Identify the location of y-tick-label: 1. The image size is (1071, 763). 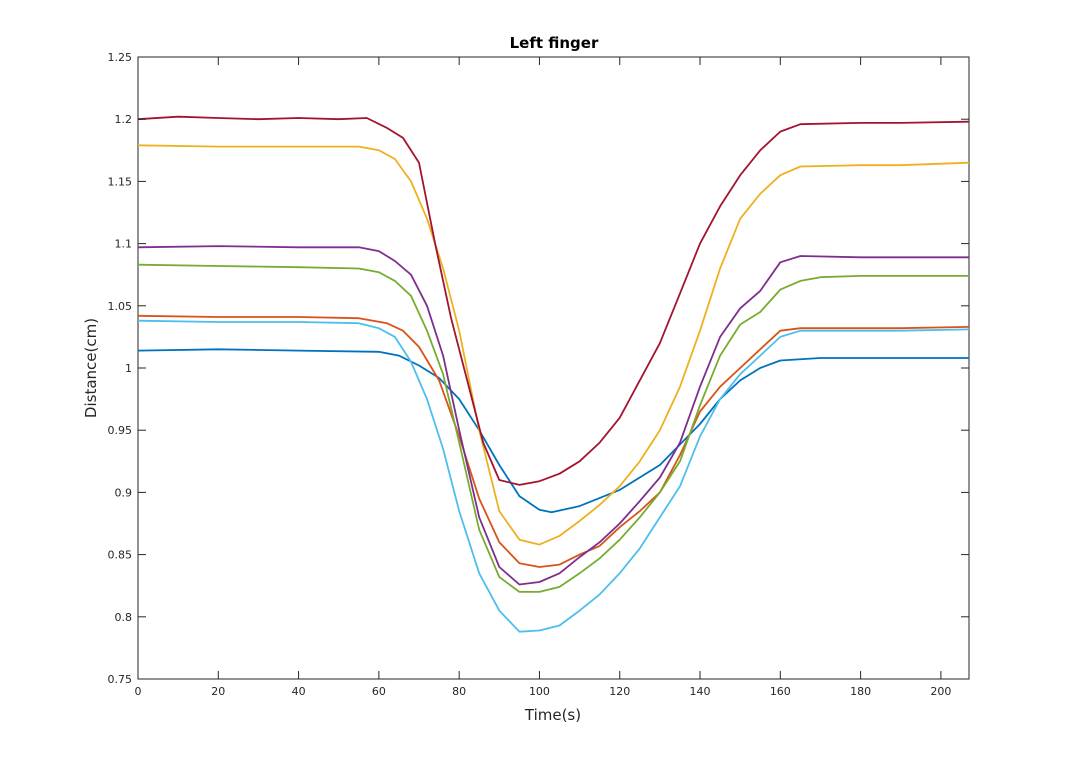
(128, 368).